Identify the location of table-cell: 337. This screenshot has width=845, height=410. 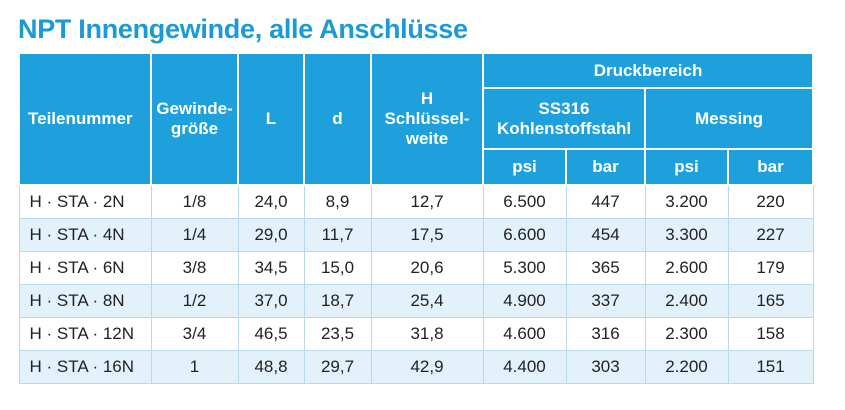
(605, 301).